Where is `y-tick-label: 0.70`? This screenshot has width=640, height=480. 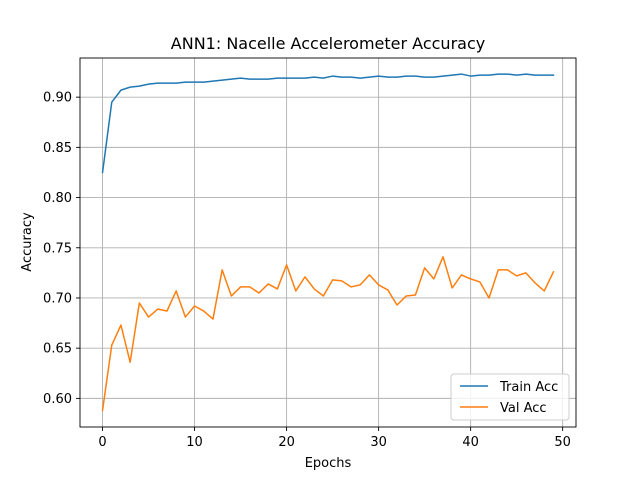 y-tick-label: 0.70 is located at coordinates (57, 298).